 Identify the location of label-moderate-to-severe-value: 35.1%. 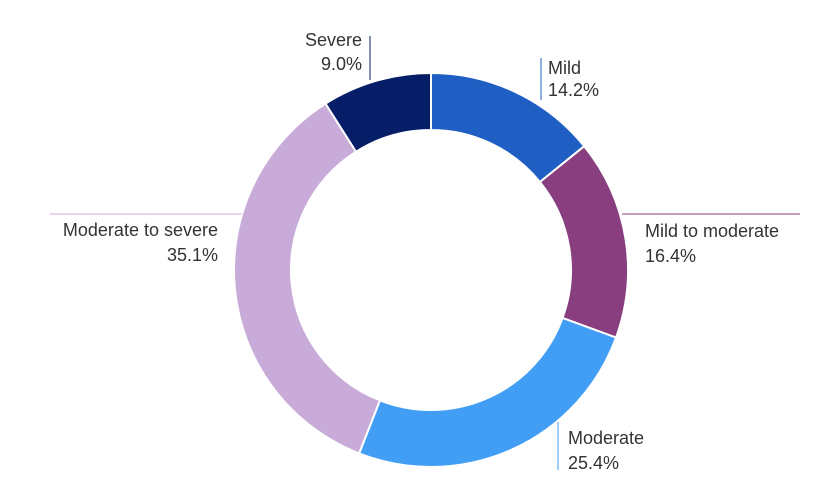
(192, 255).